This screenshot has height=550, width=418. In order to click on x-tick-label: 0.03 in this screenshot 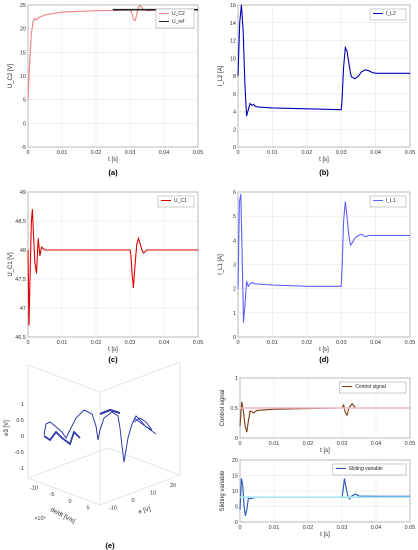, I will do `click(341, 153)`.